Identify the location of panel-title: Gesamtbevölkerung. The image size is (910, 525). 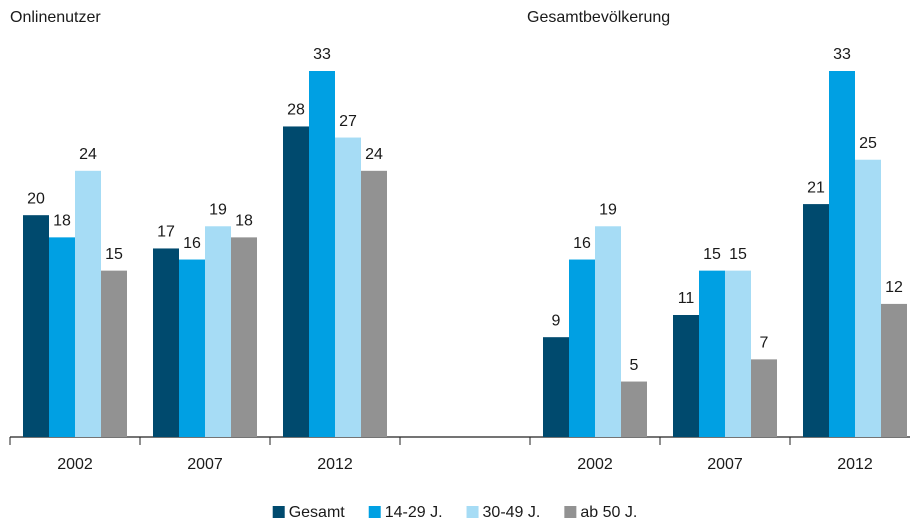
(598, 17).